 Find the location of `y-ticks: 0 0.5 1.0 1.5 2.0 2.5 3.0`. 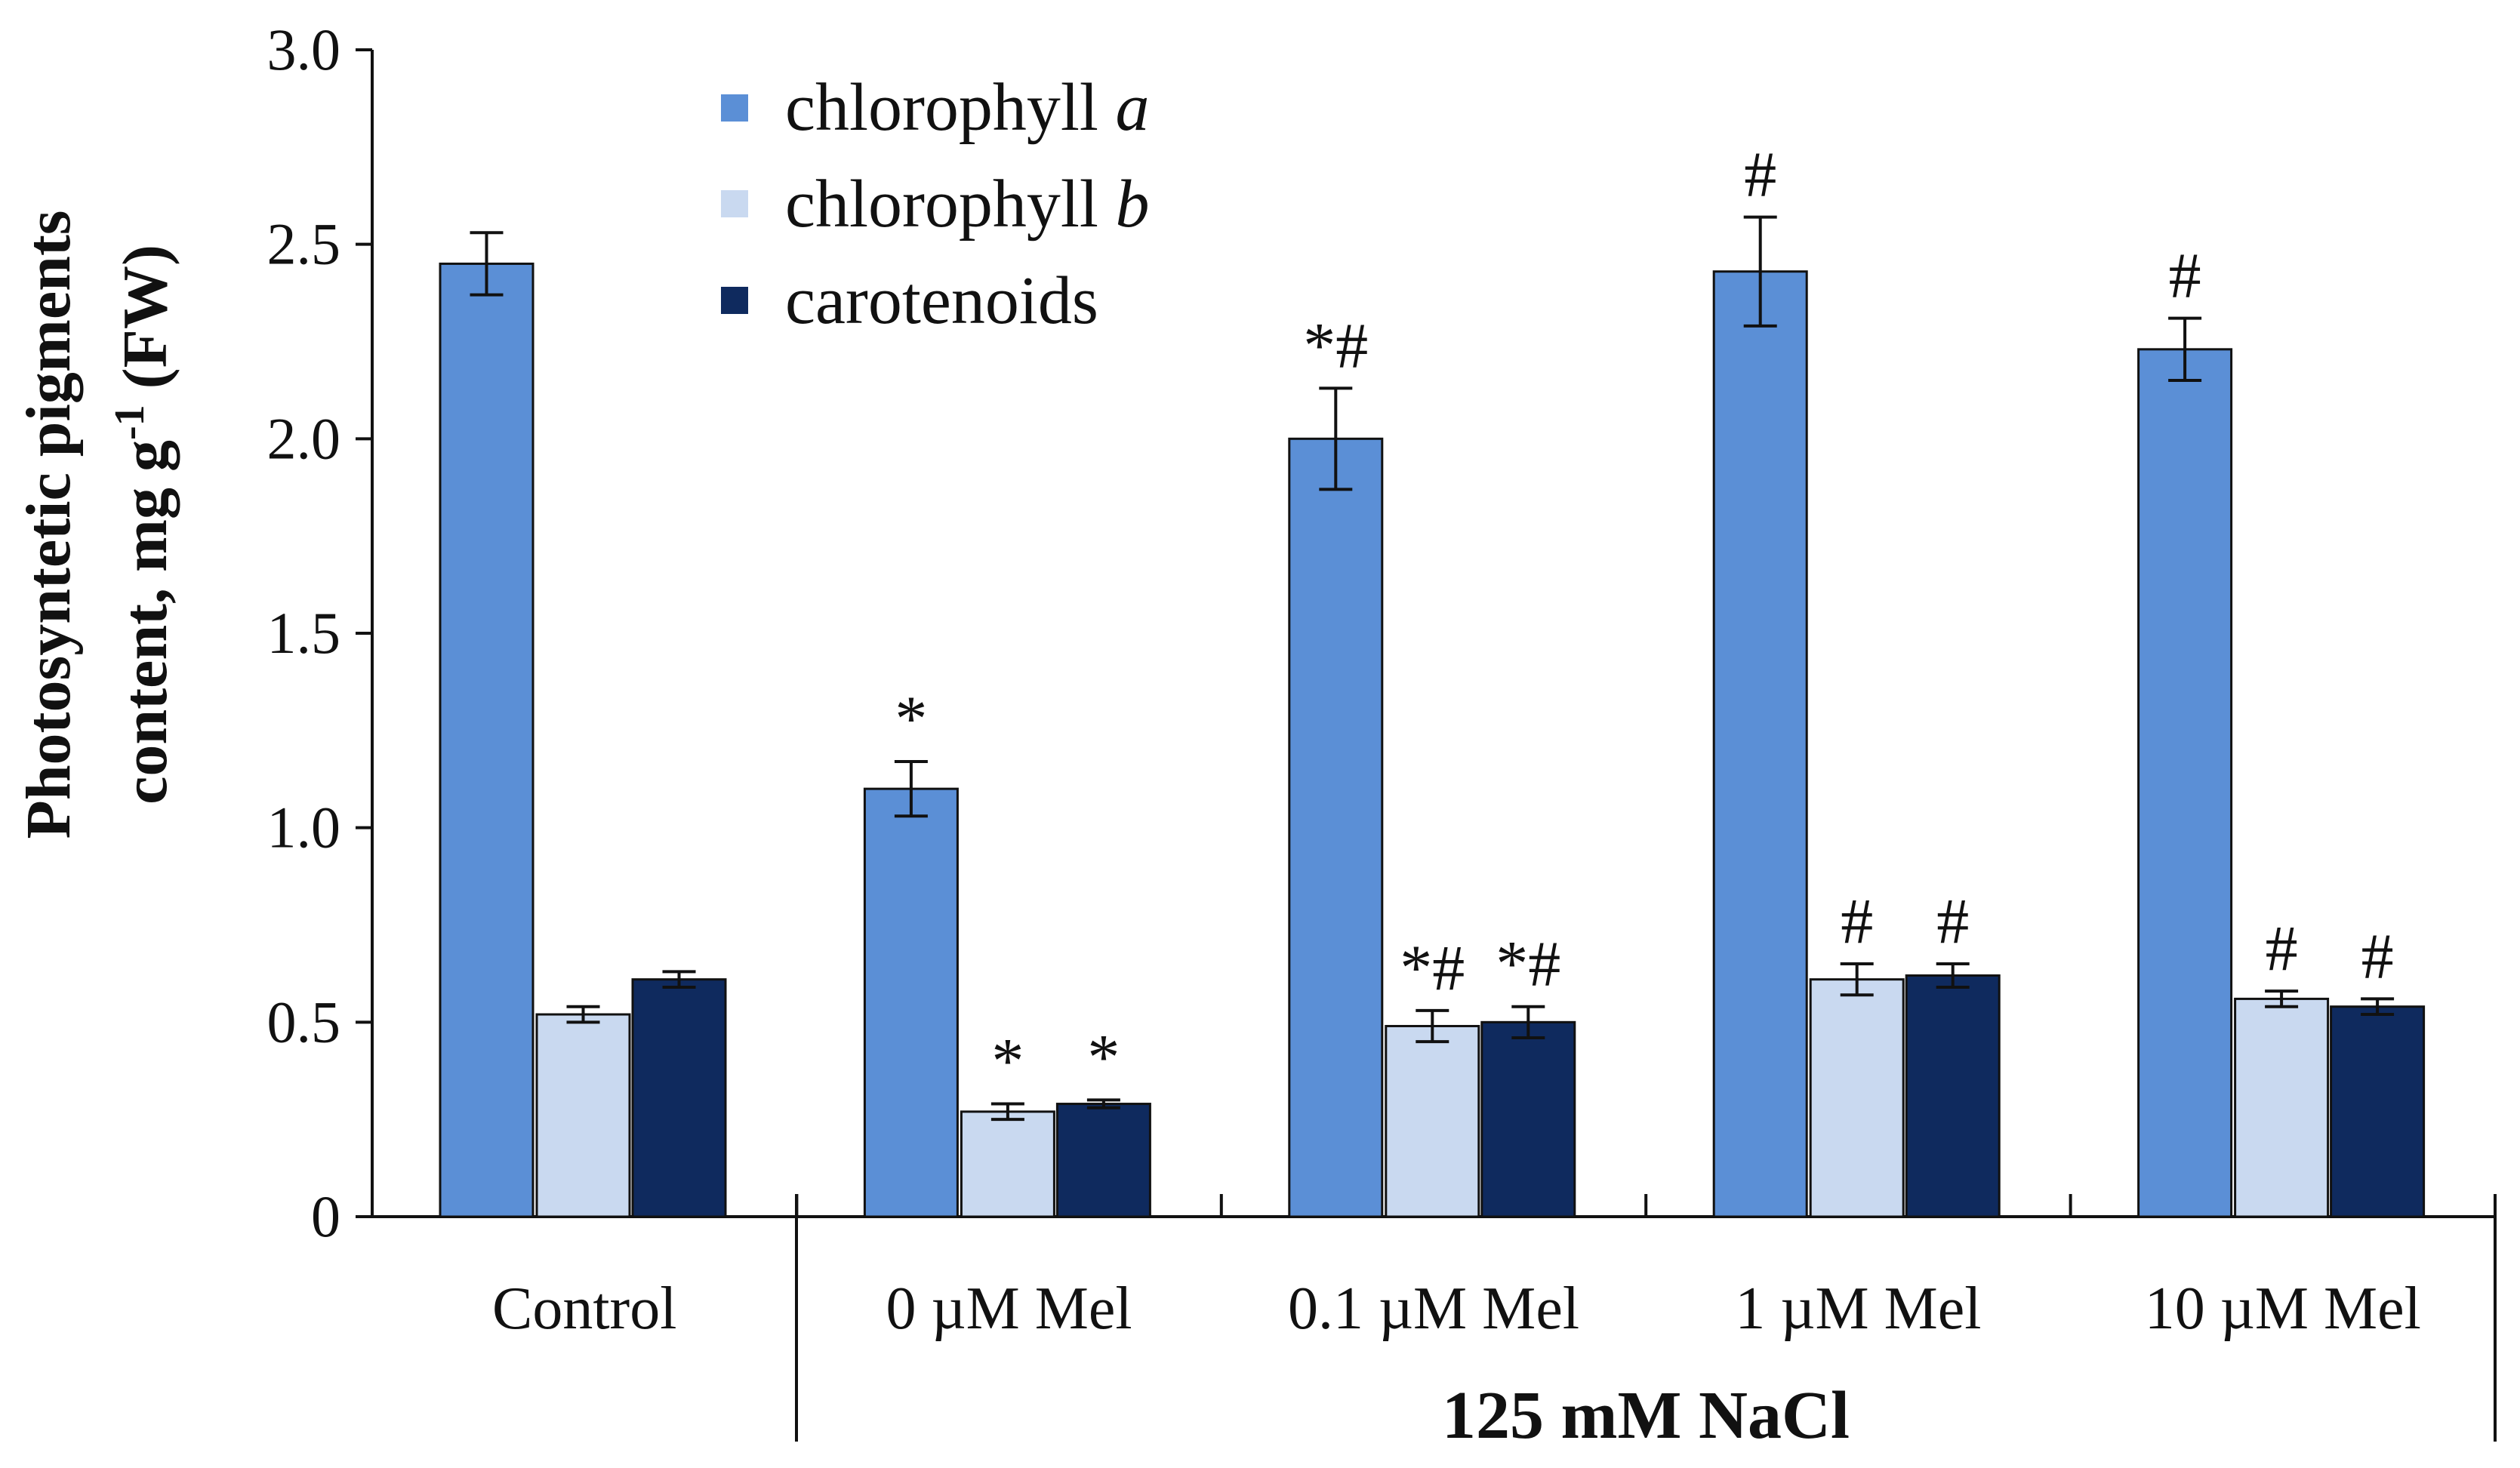

y-ticks: 0 0.5 1.0 1.5 2.0 2.5 3.0 is located at coordinates (319, 633).